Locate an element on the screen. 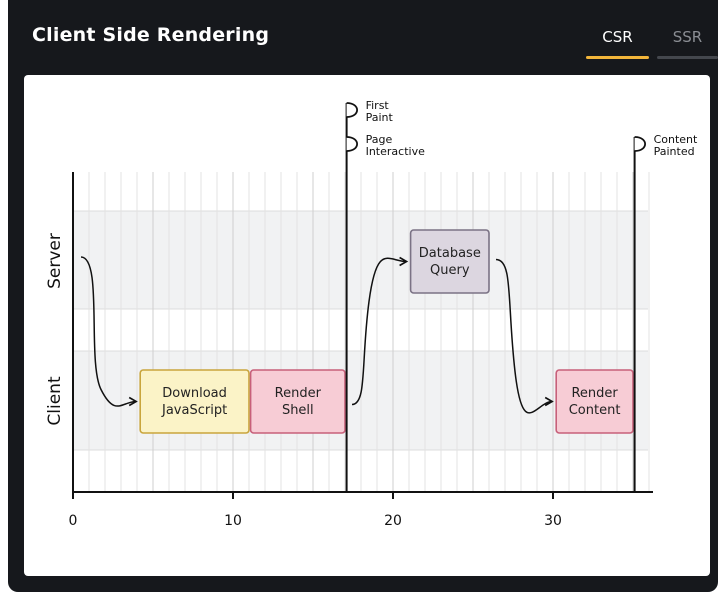 The height and width of the screenshot is (592, 718). block-label: Download is located at coordinates (194, 393).